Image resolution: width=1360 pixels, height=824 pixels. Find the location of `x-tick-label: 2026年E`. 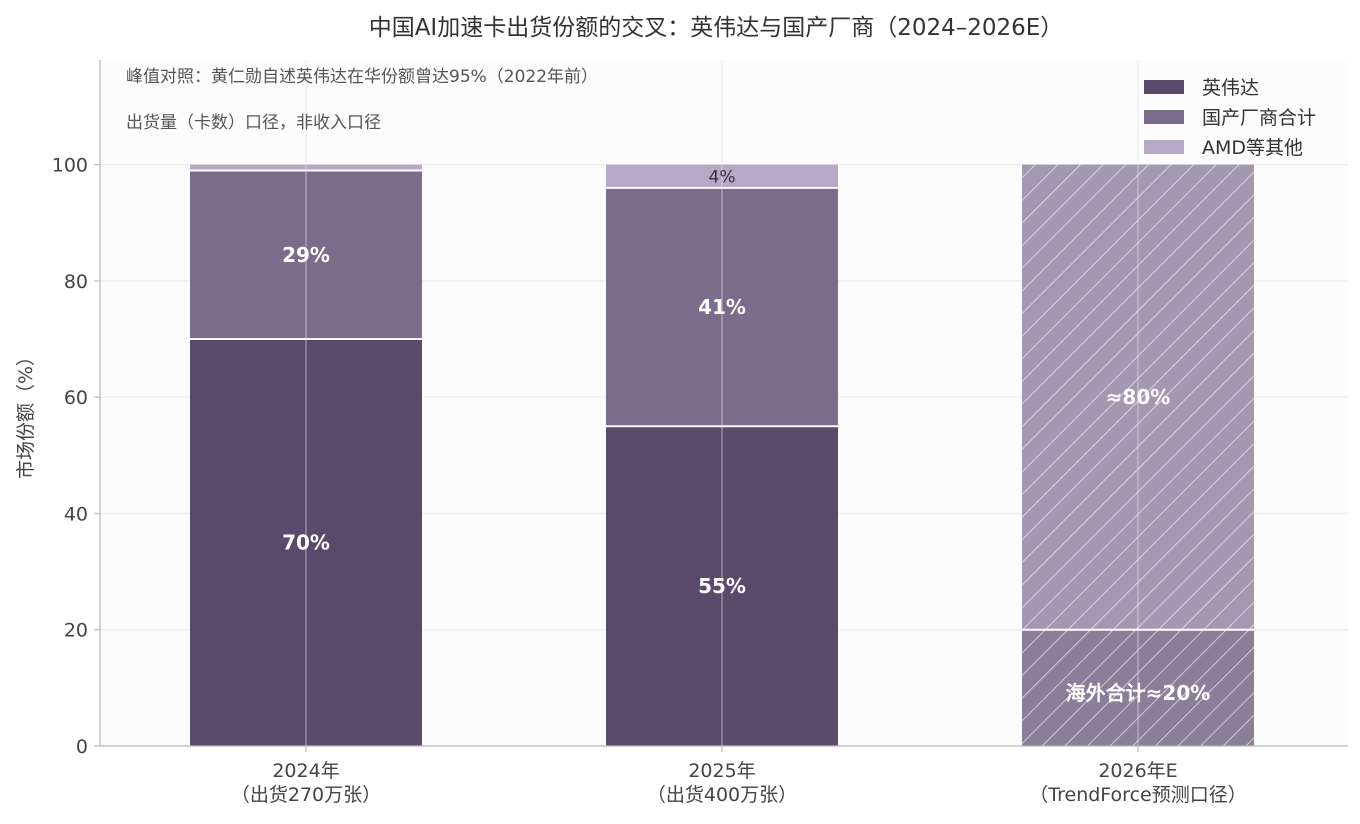

x-tick-label: 2026年E is located at coordinates (1137, 771).